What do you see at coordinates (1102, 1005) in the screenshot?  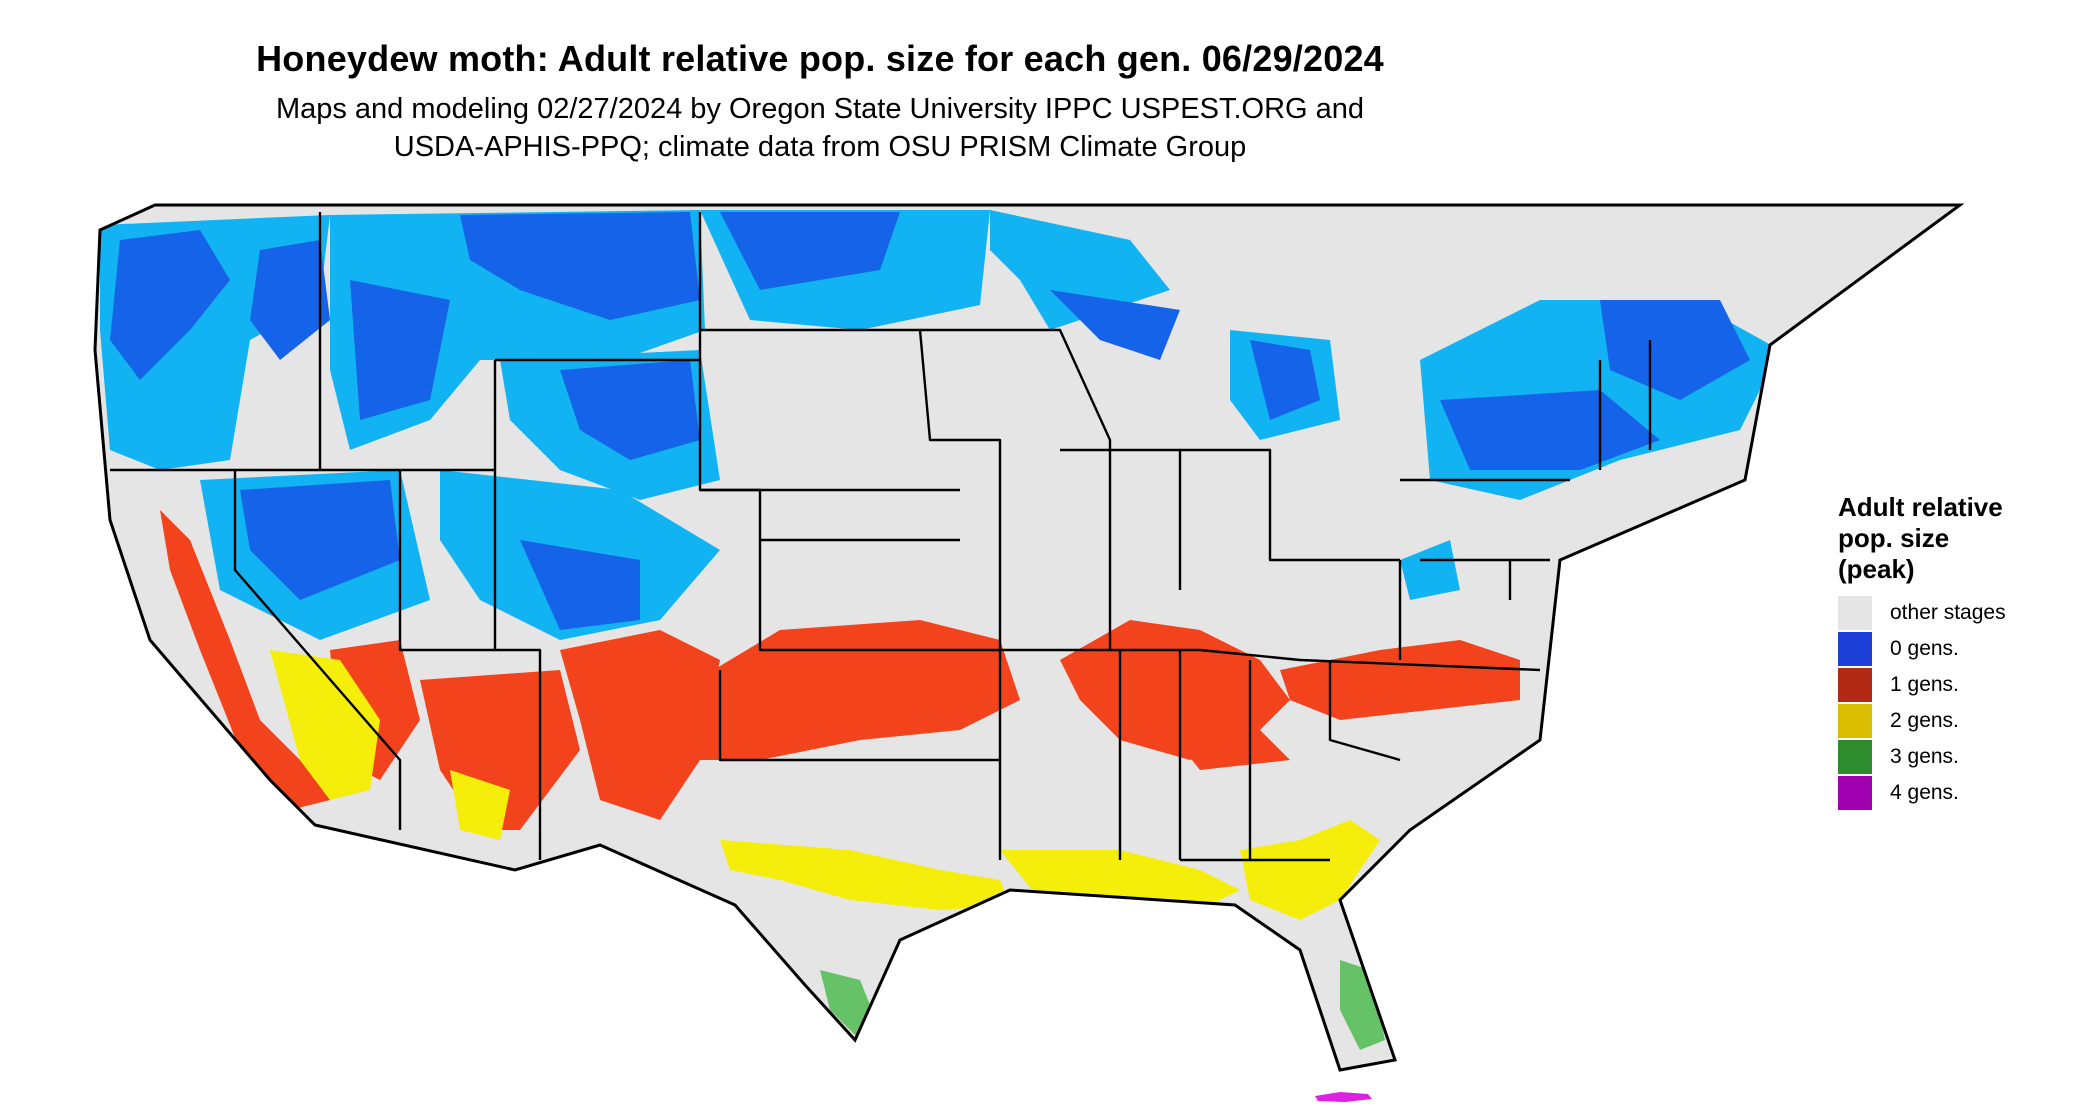 I see `zone-3-gens` at bounding box center [1102, 1005].